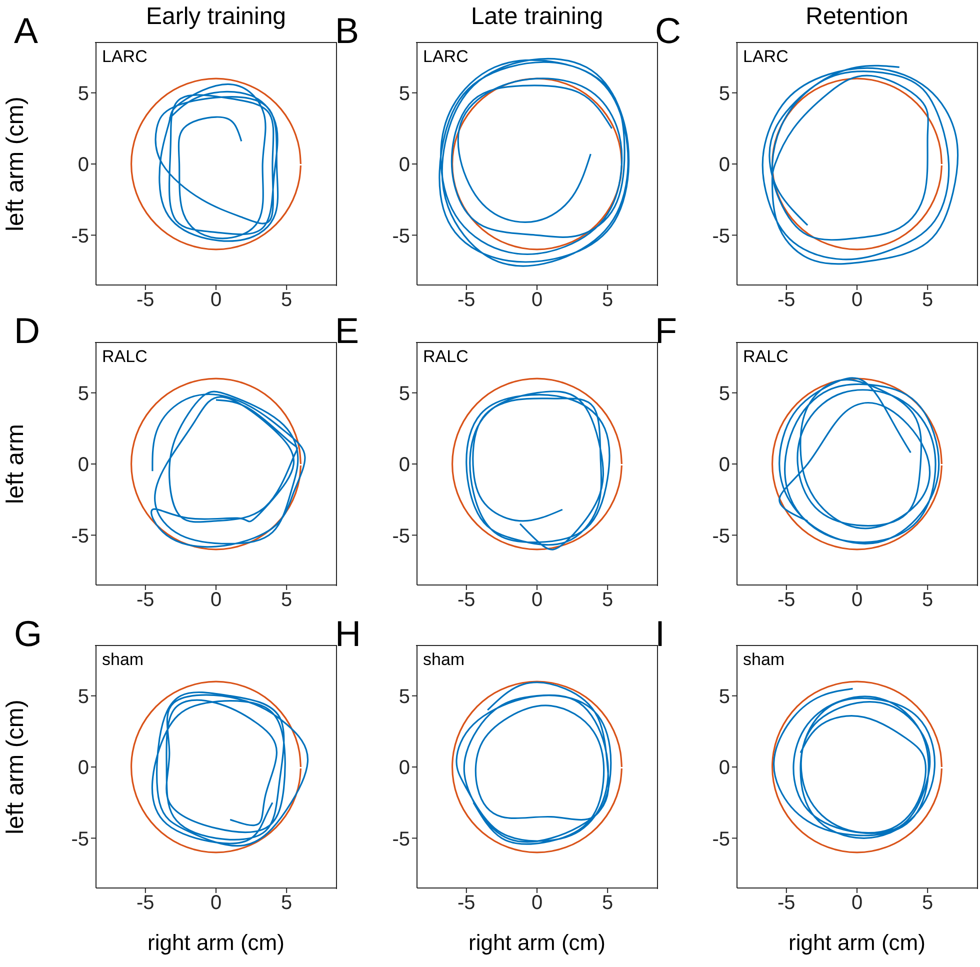 This screenshot has width=980, height=967. I want to click on chart-title: Early training, so click(216, 17).